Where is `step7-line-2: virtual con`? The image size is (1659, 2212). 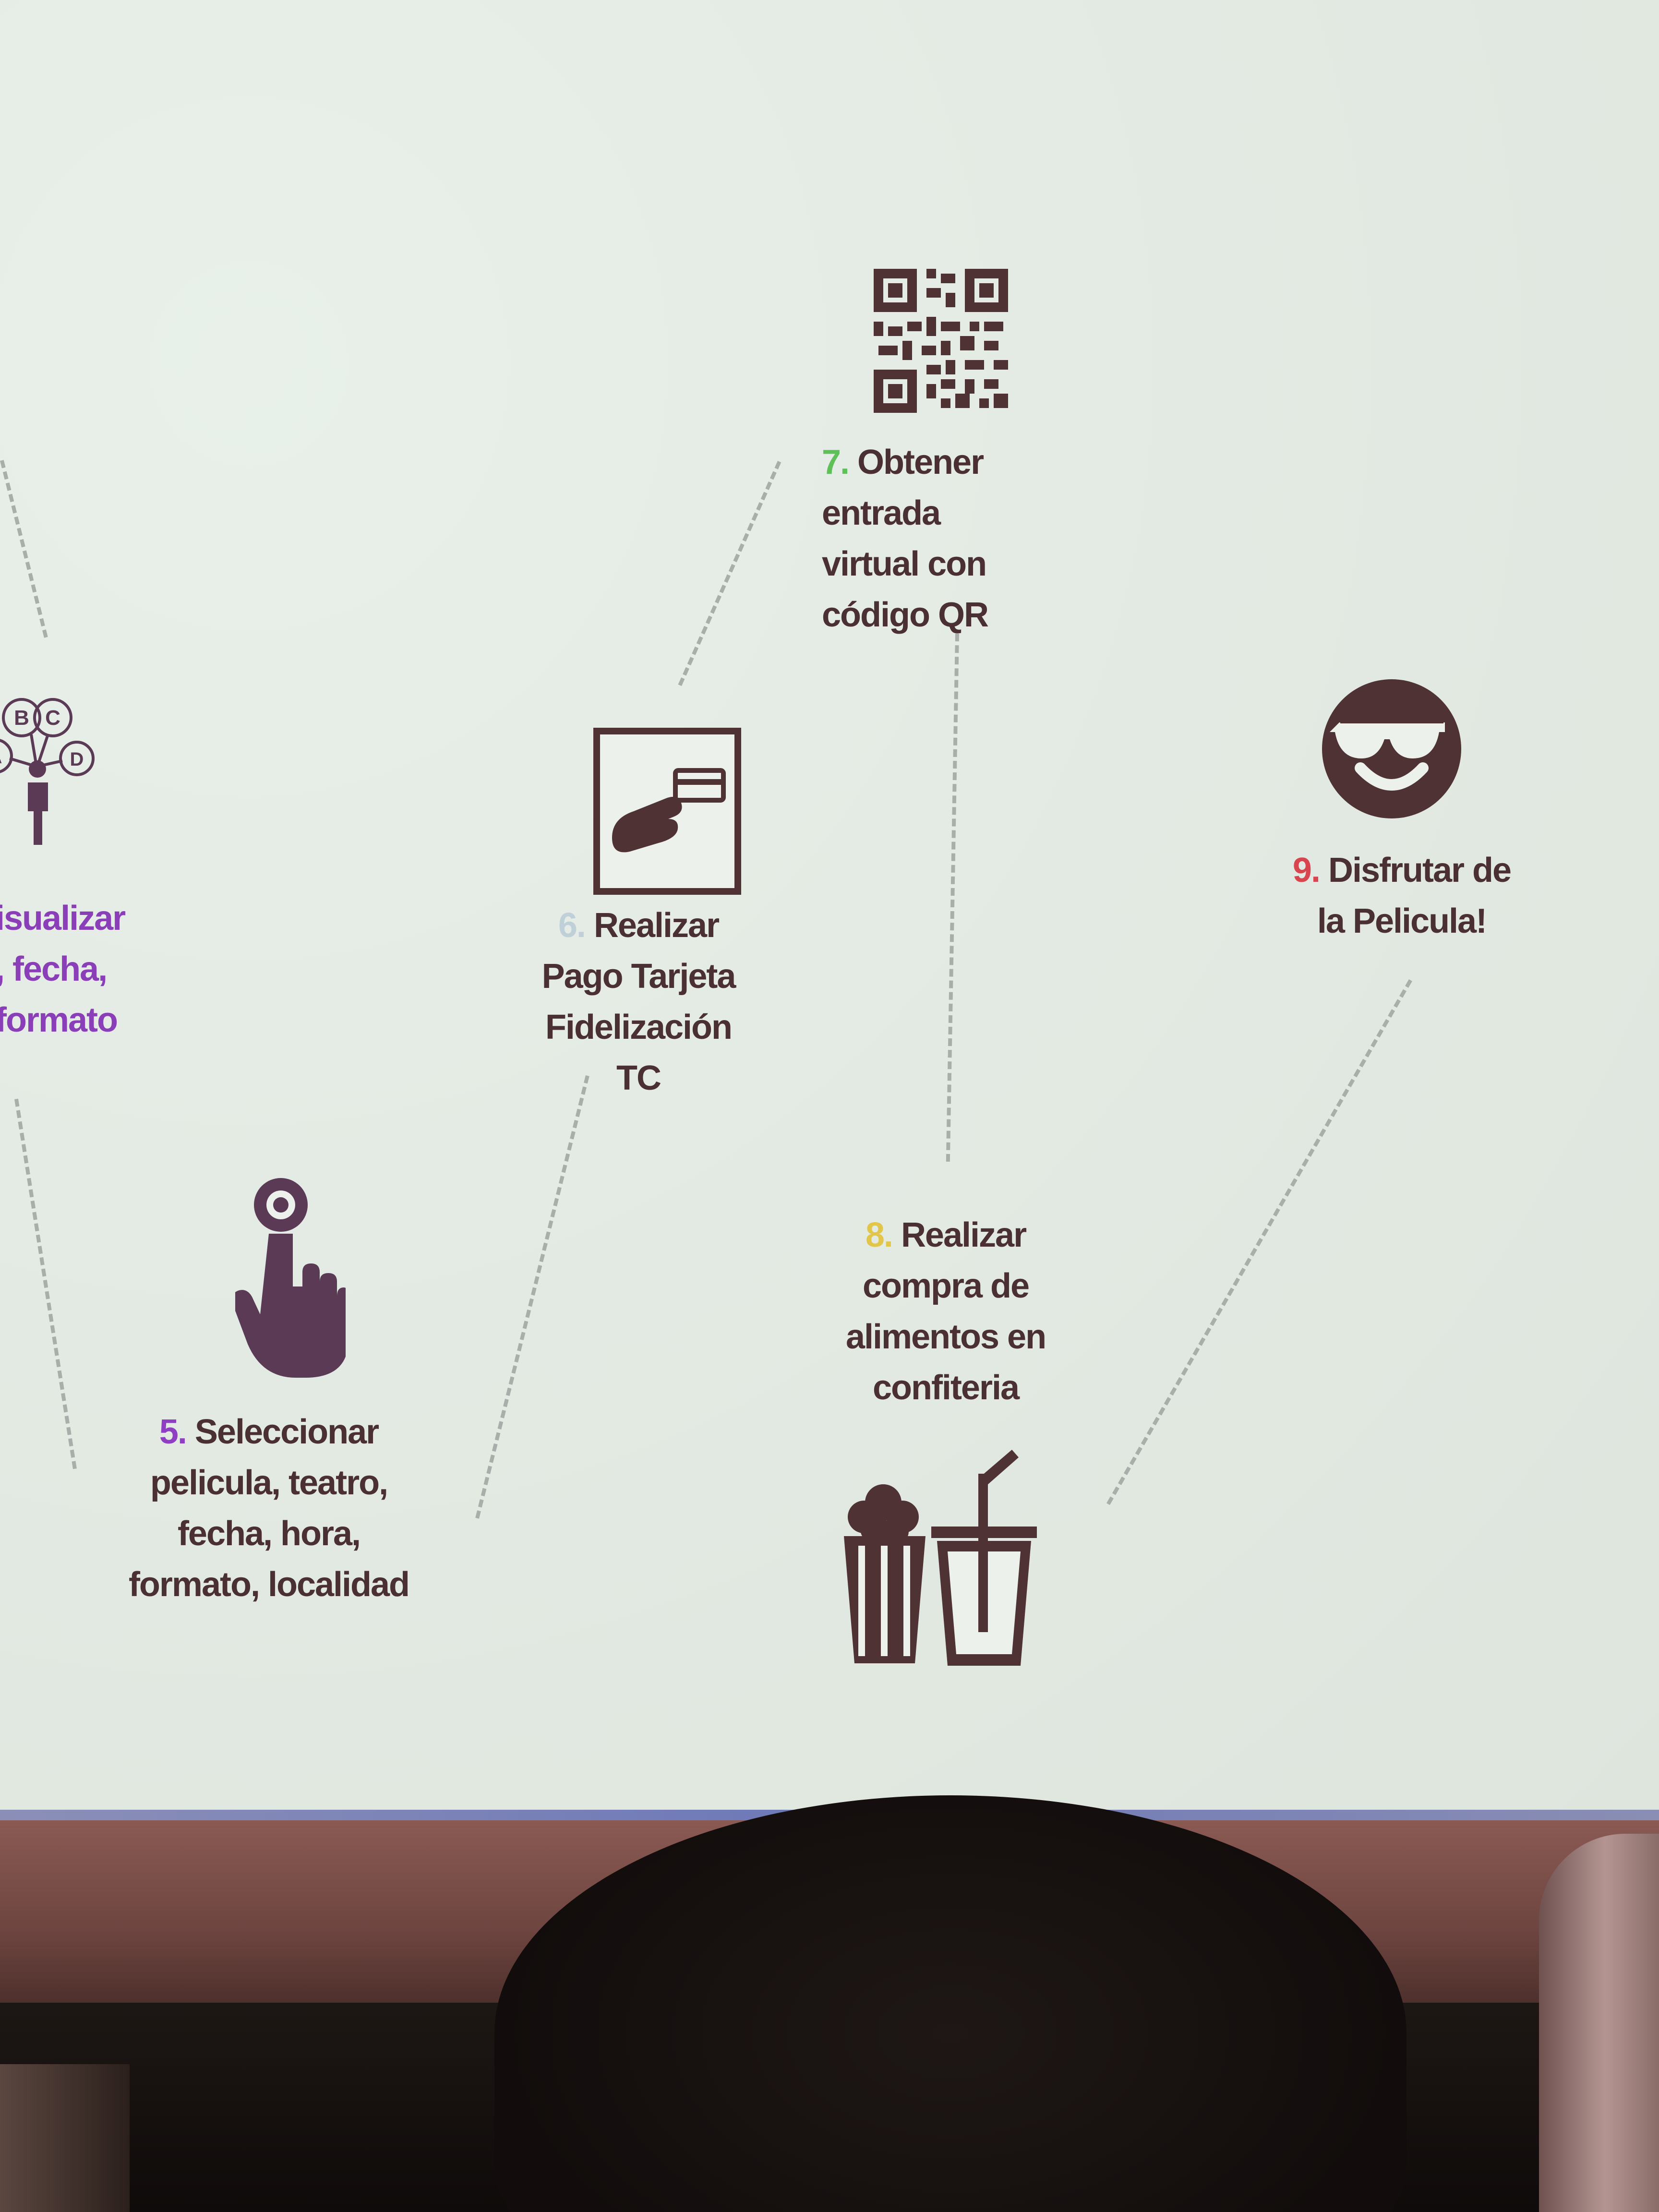 step7-line-2: virtual con is located at coordinates (904, 564).